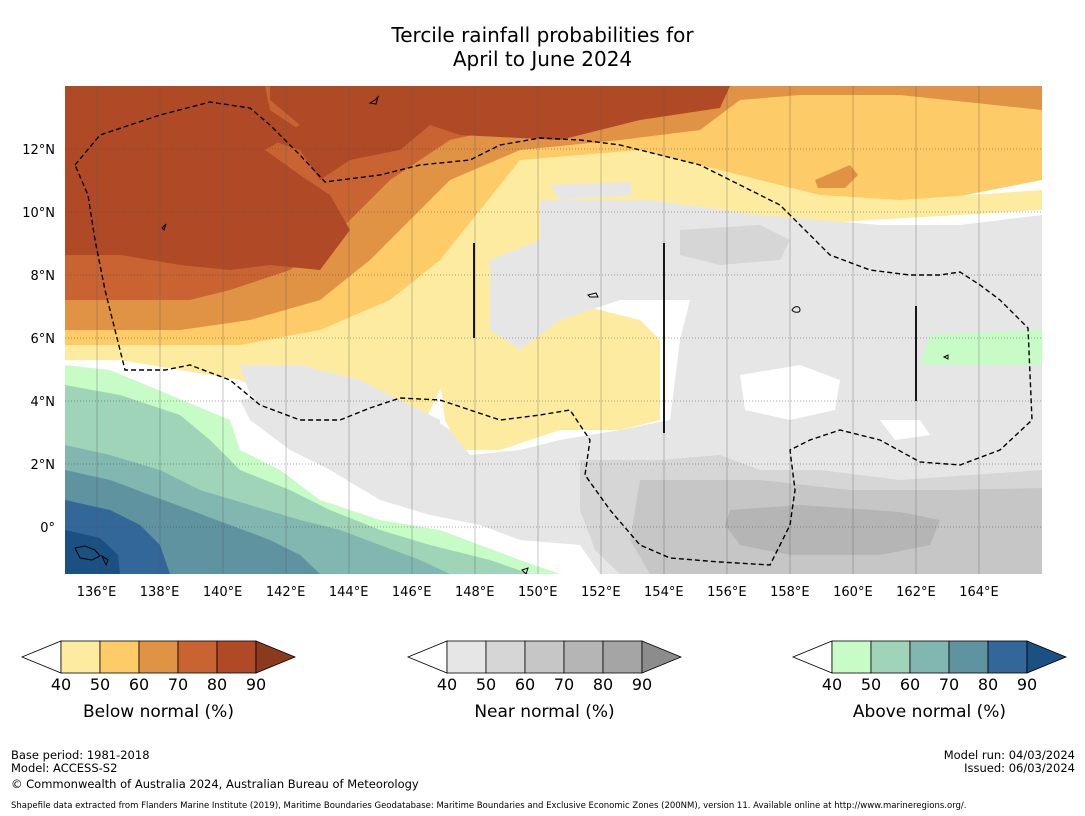 Image resolution: width=1085 pixels, height=816 pixels. I want to click on colorbar-near: 40 50 60 70 80 90 Near normal (%), so click(544, 681).